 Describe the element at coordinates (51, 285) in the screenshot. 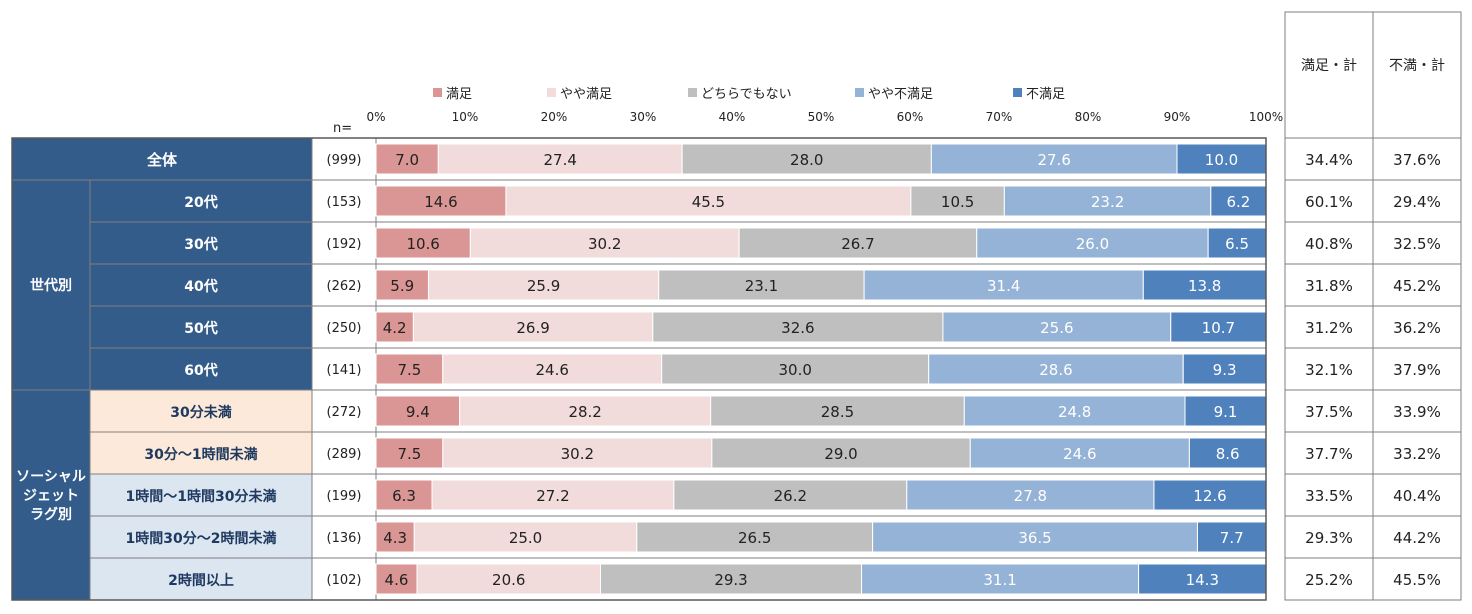

I see `group-label: 世代別` at that location.